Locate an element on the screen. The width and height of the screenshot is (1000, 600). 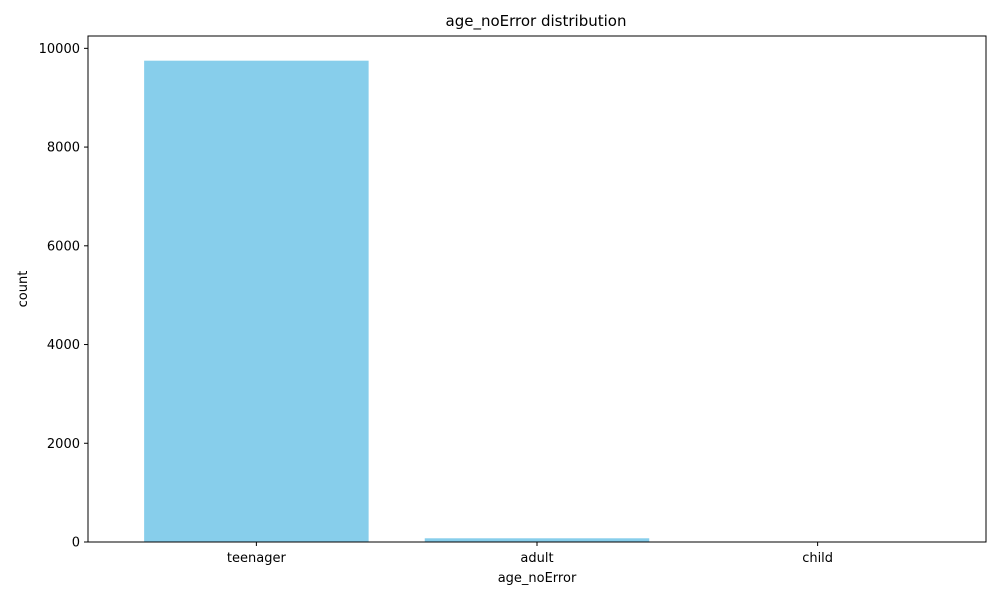
y-tick-label: 8000 is located at coordinates (63, 148).